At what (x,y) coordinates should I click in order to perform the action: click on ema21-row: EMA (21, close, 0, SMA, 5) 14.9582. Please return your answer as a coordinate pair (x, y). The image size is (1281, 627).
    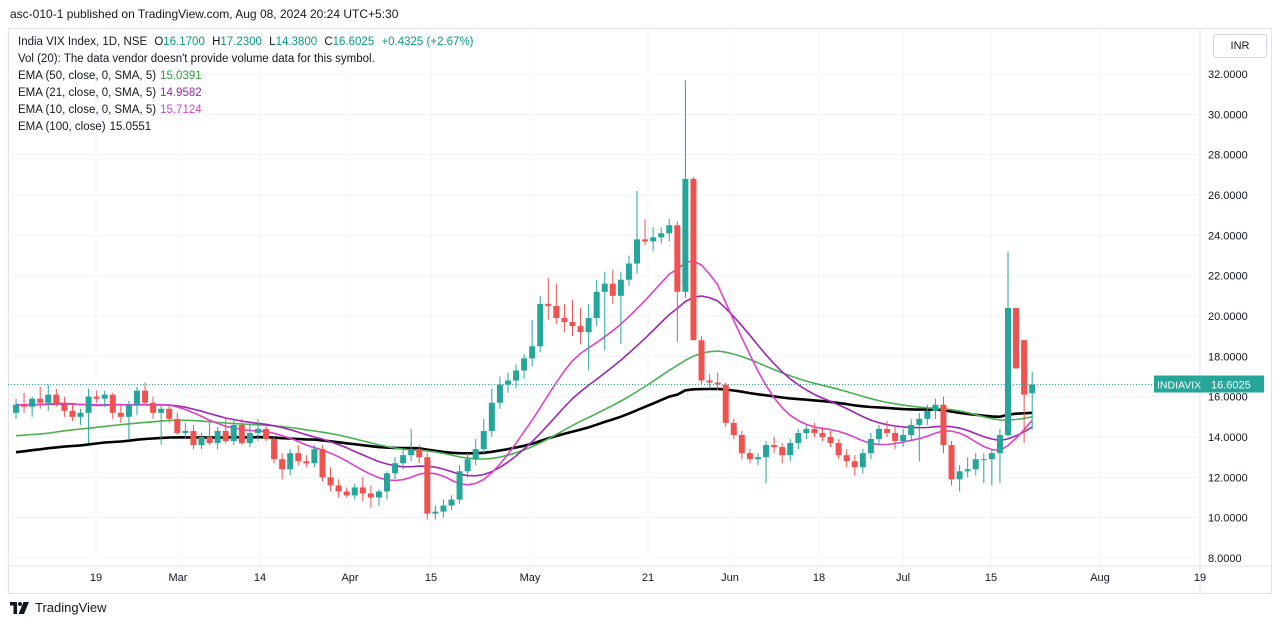
    Looking at the image, I should click on (246, 93).